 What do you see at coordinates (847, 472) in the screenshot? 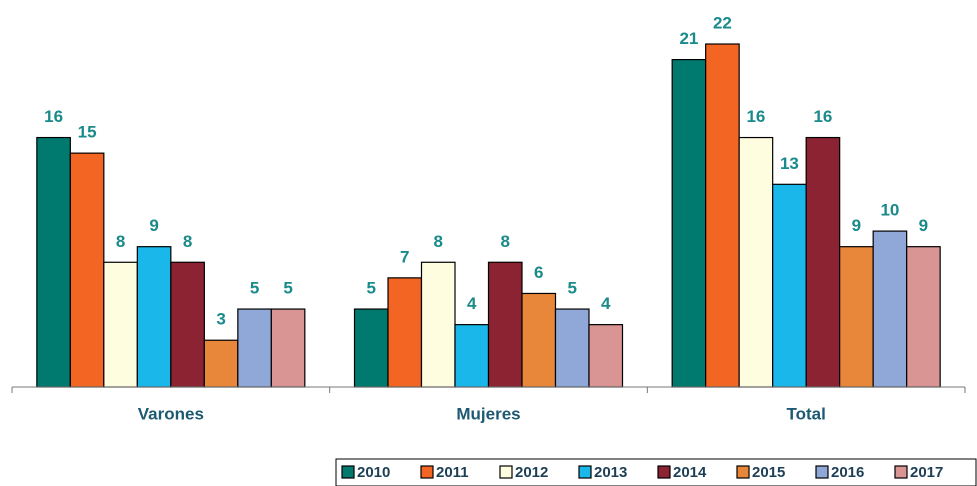
I see `legend-label: 2016` at bounding box center [847, 472].